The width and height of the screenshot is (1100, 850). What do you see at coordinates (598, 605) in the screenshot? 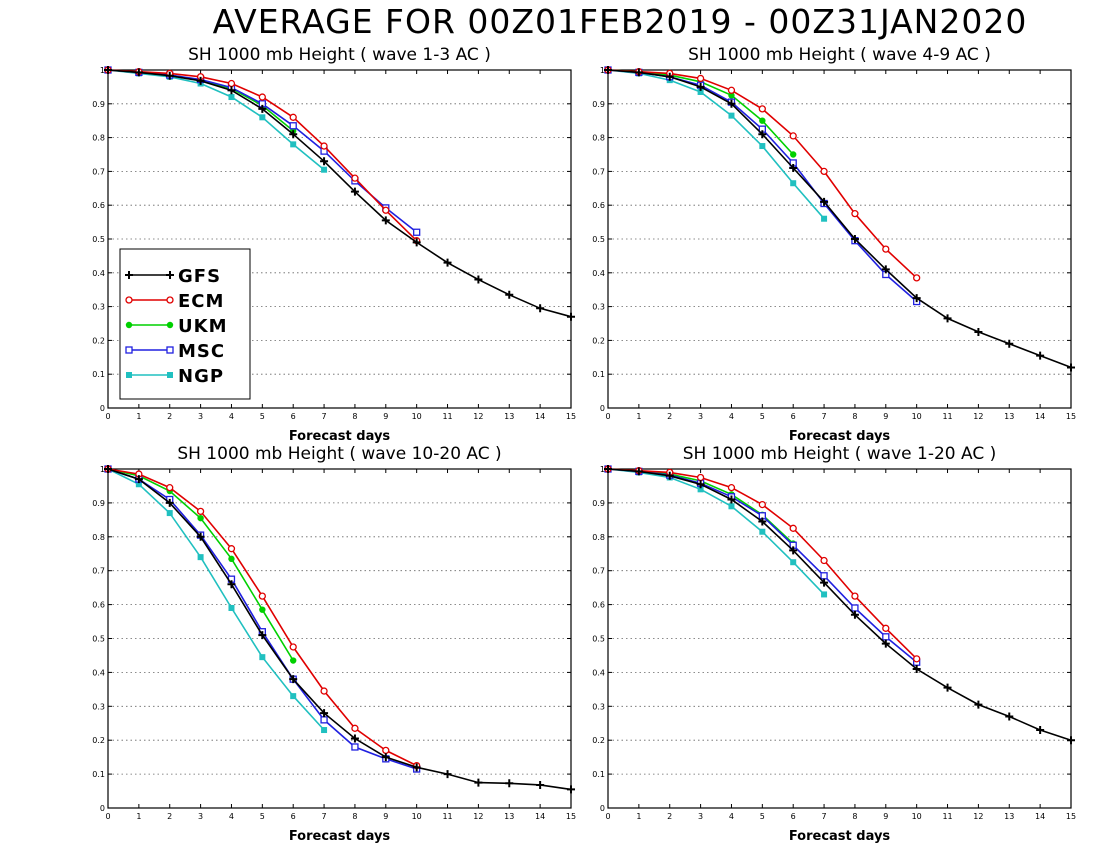
I see `y-tick-label: 0.6` at bounding box center [598, 605].